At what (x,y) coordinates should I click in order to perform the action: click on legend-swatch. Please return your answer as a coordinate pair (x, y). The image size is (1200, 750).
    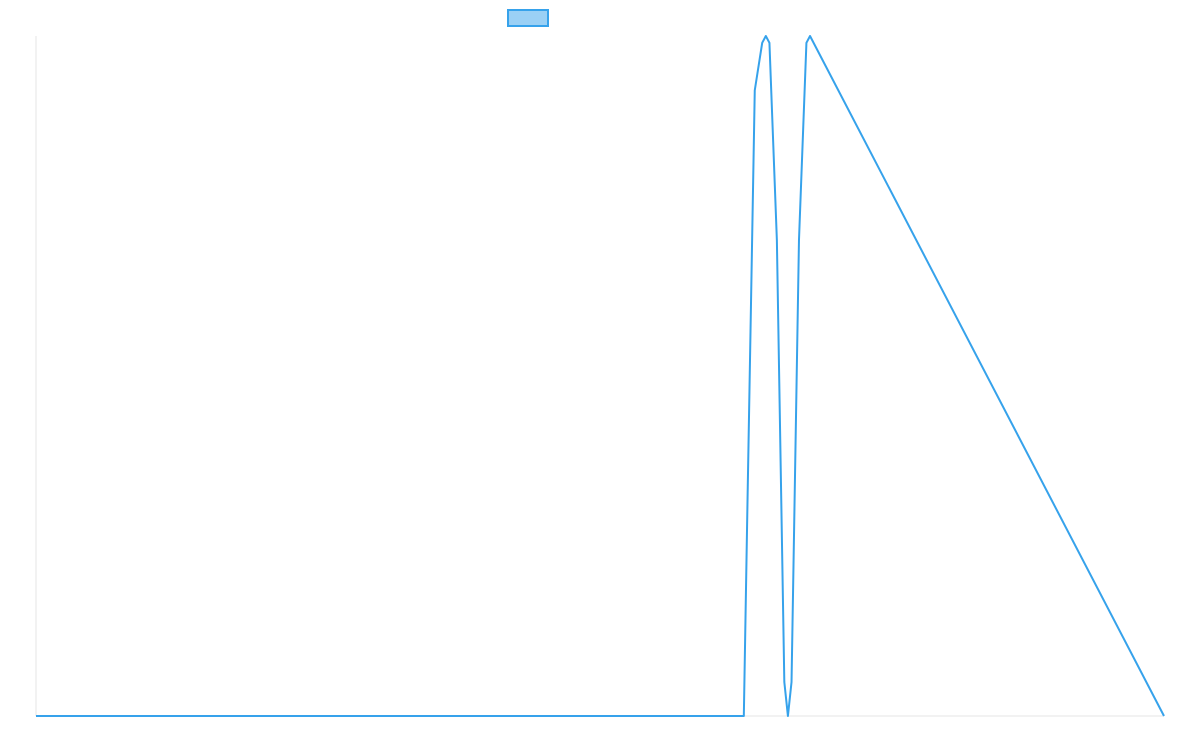
    Looking at the image, I should click on (528, 18).